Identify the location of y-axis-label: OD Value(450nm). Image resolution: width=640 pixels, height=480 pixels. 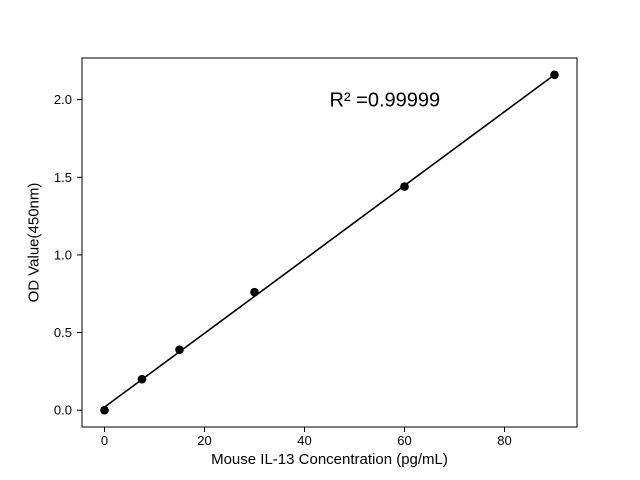
(34, 243).